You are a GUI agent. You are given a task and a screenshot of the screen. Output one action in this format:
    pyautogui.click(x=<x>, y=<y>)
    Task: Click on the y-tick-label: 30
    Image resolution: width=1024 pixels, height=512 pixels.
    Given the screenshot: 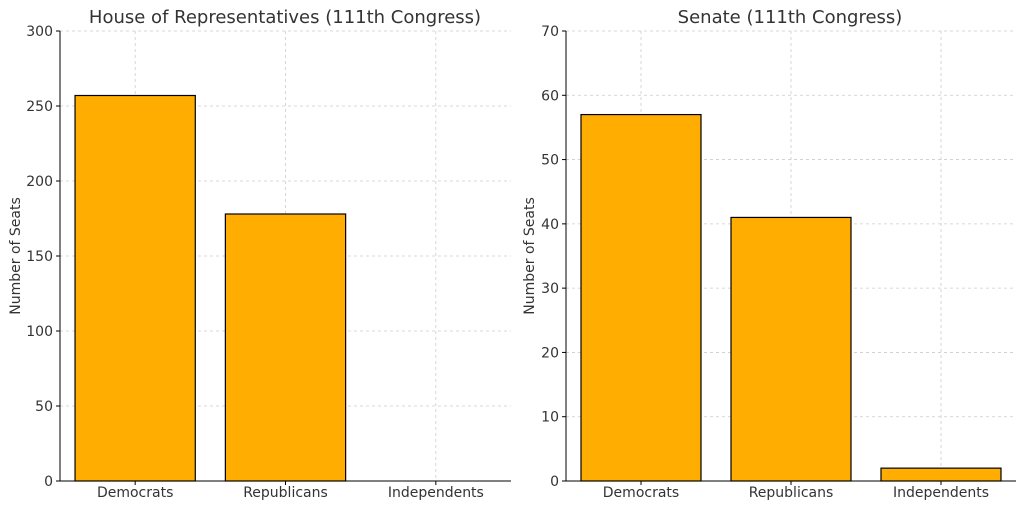 What is the action you would take?
    pyautogui.click(x=550, y=289)
    